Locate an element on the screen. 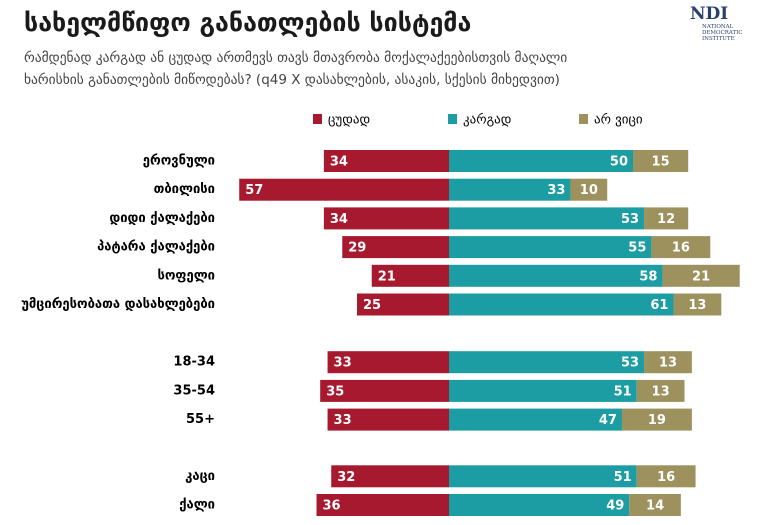  value-label: 35 is located at coordinates (335, 391).